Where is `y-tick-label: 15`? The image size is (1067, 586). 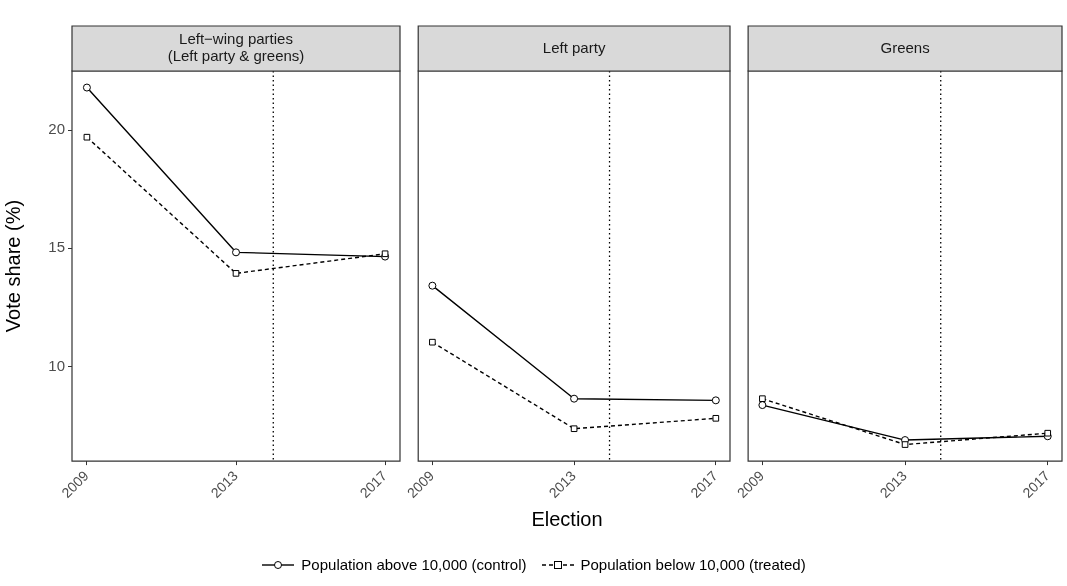 y-tick-label: 15 is located at coordinates (56, 247).